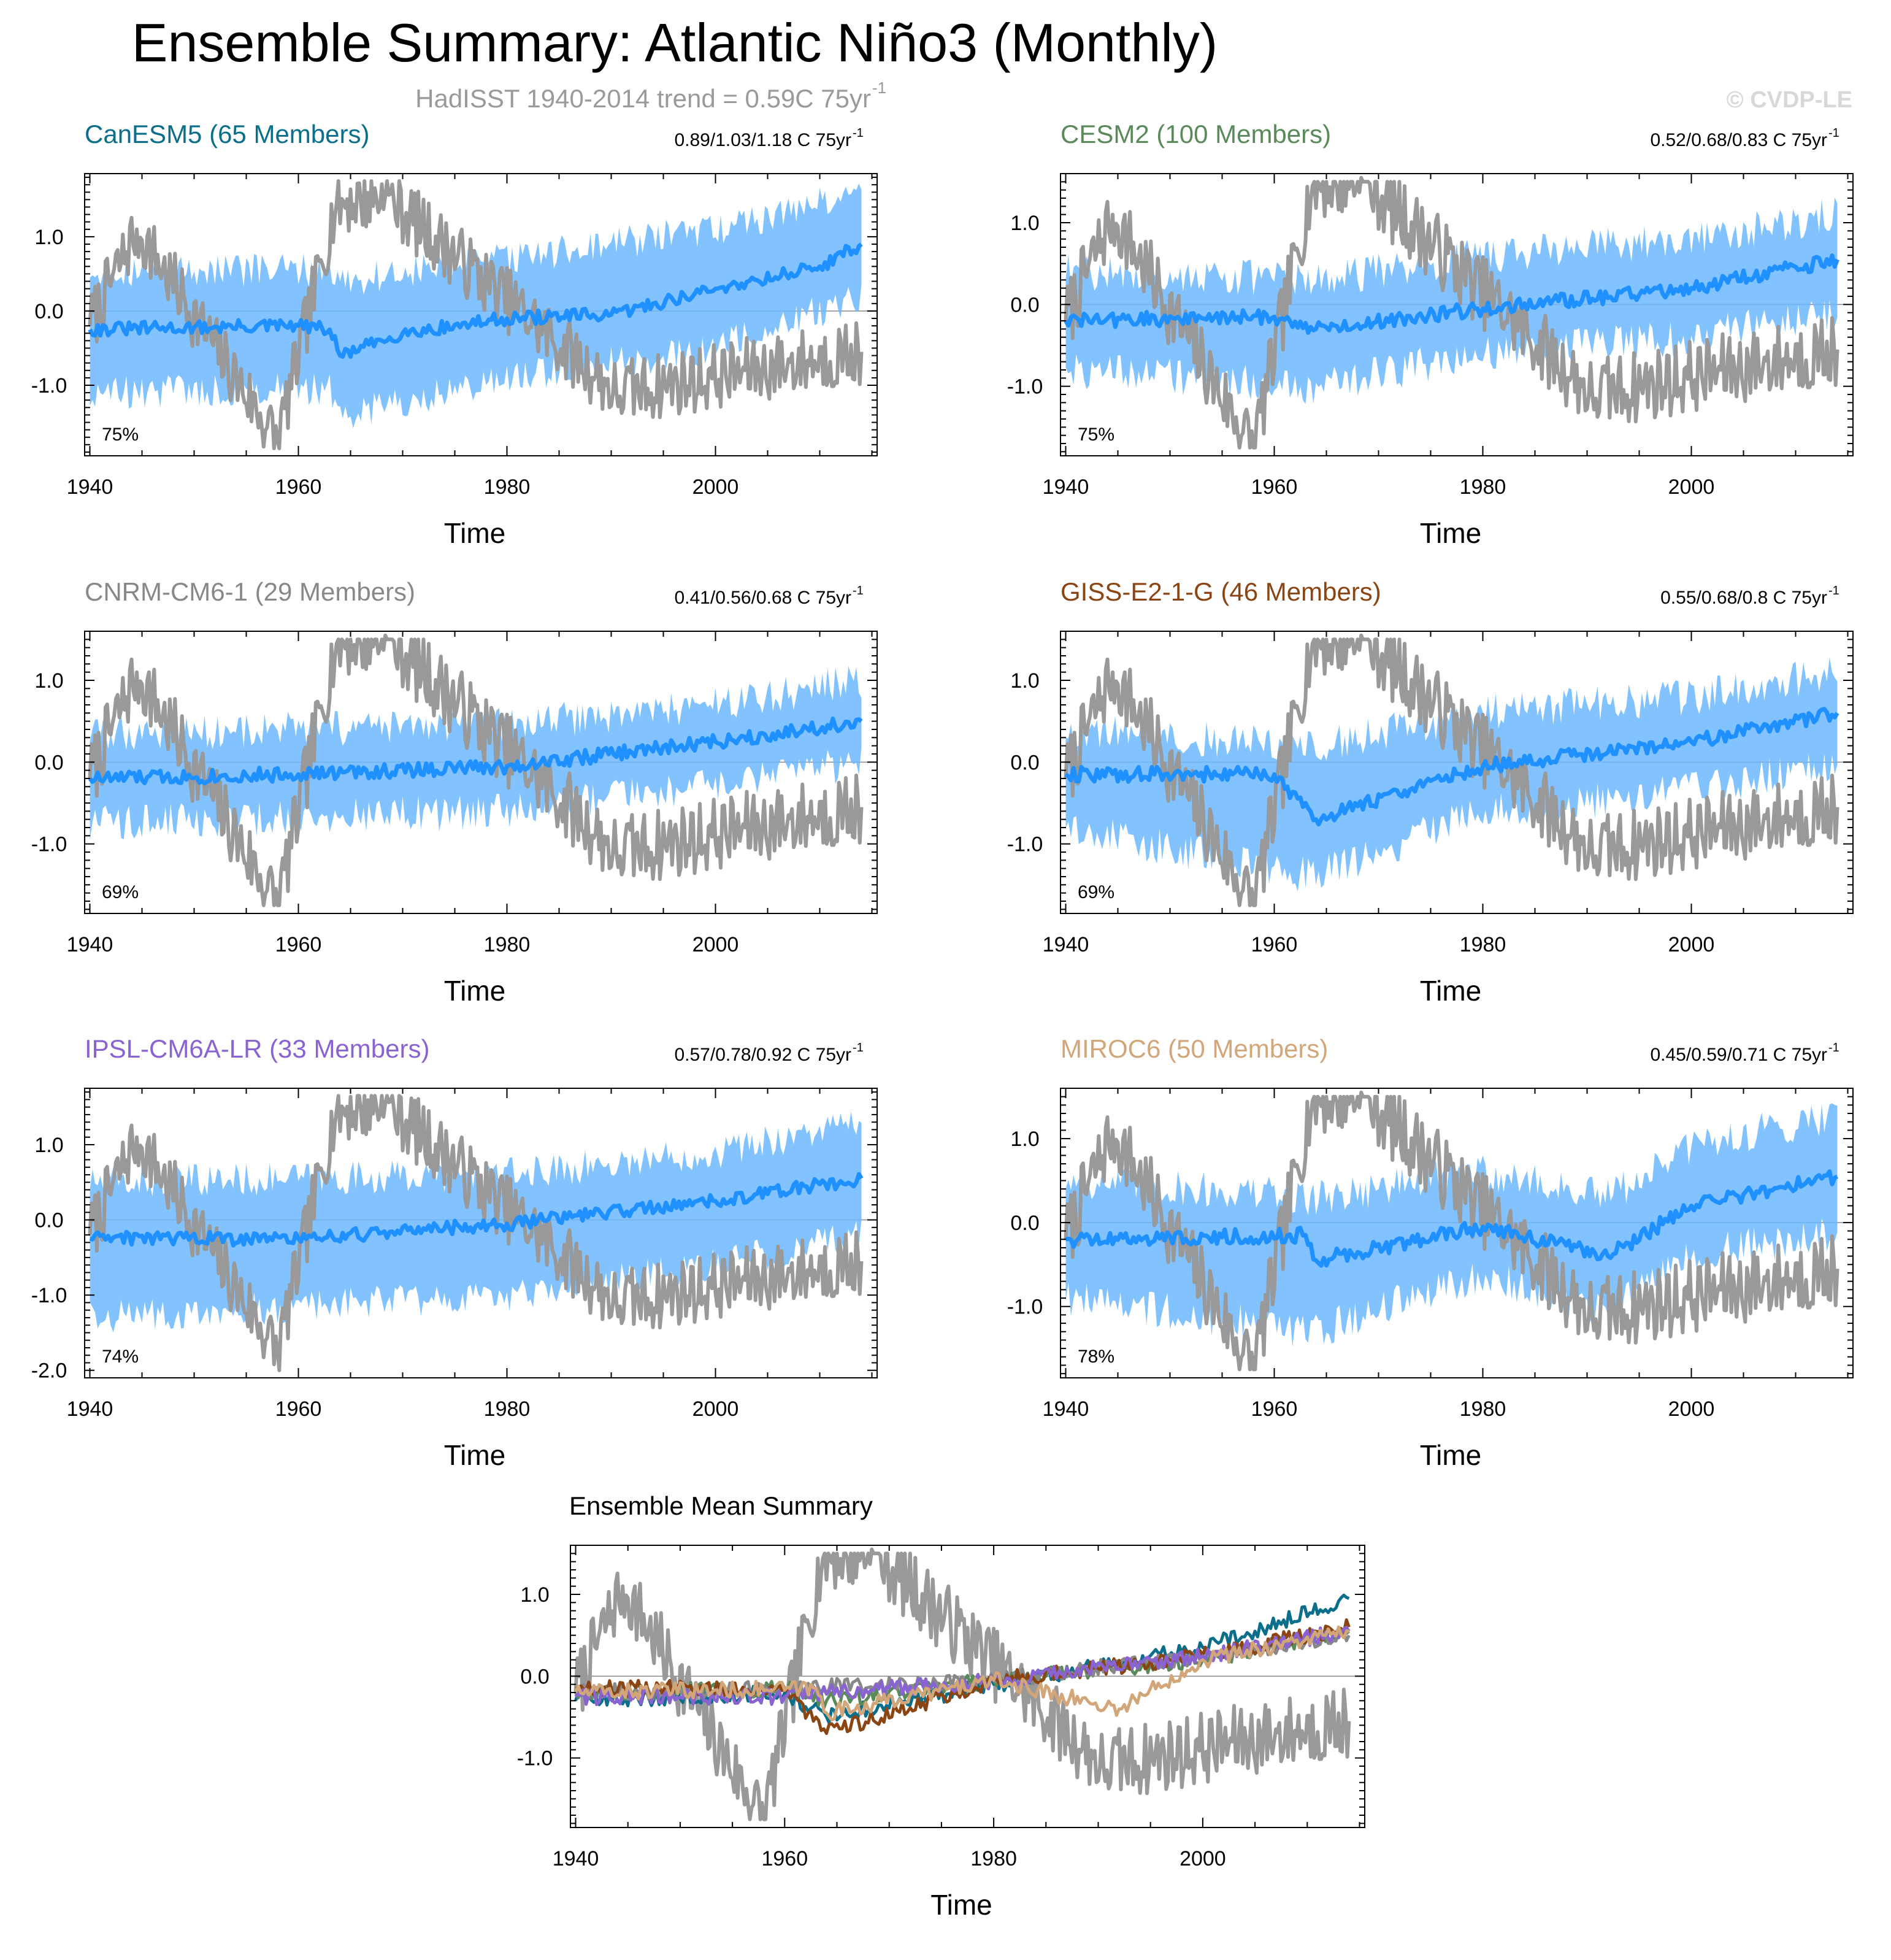 This screenshot has width=1891, height=1960. Describe the element at coordinates (227, 134) in the screenshot. I see `panel-model-title: CanESM5 (65 Members)` at that location.